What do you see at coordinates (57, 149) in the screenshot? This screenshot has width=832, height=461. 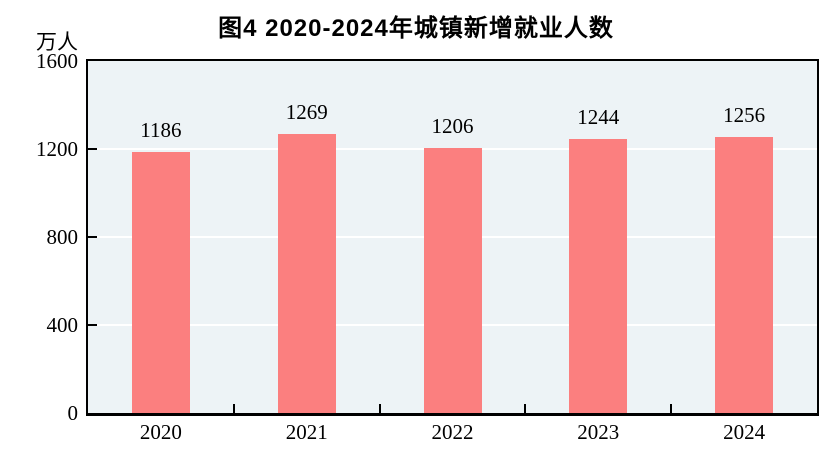 I see `y-tick-label-1200: 1200` at bounding box center [57, 149].